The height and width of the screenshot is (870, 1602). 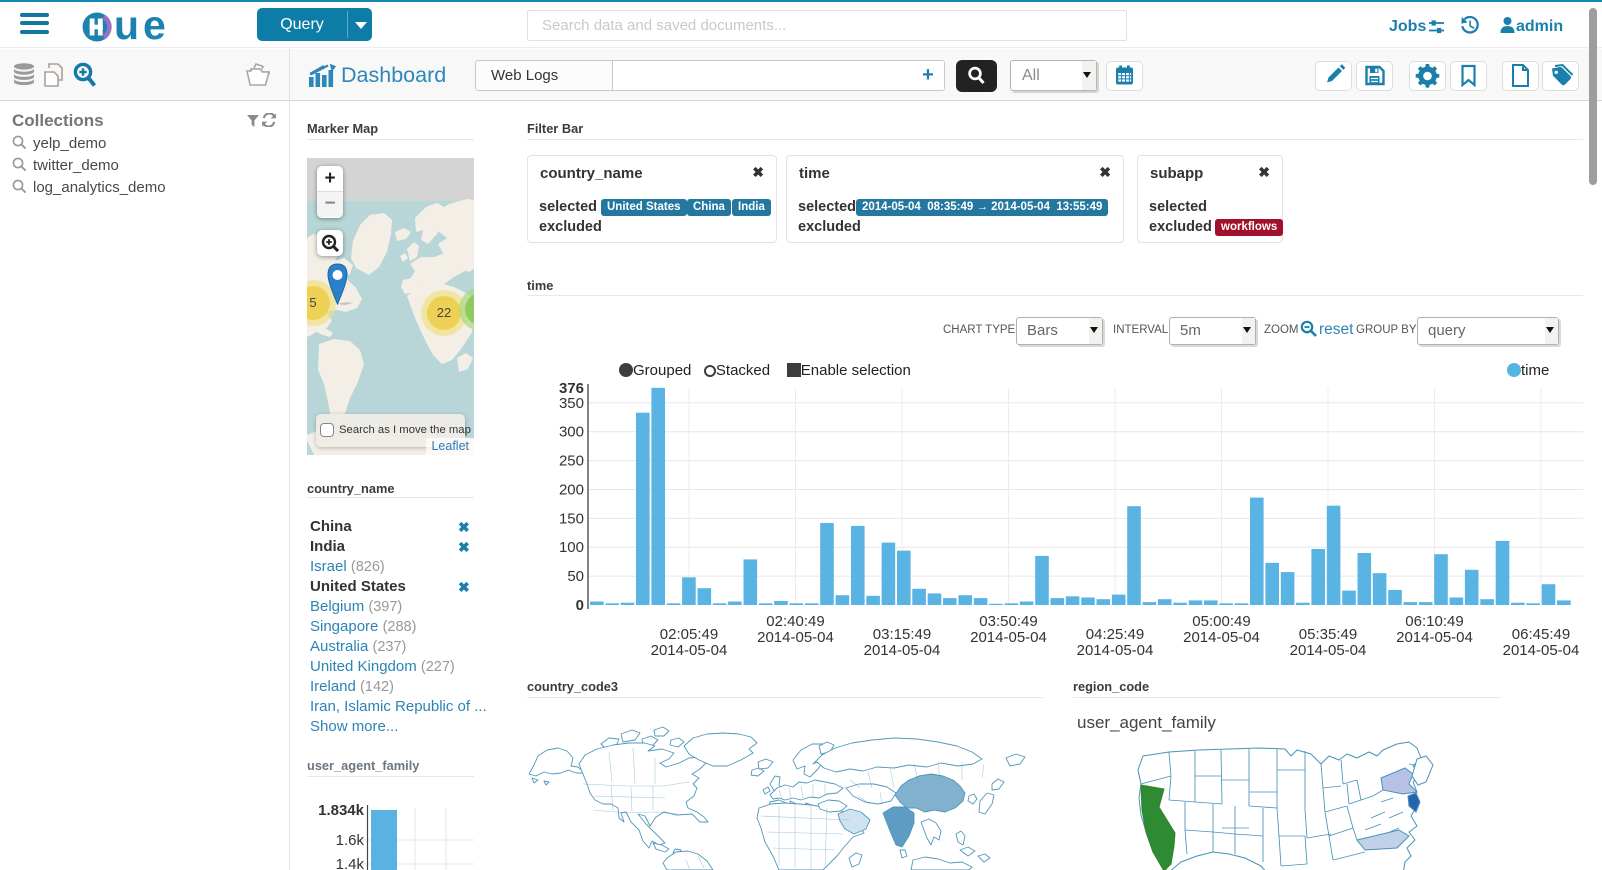 I want to click on svg-text: ue, so click(x=142, y=26).